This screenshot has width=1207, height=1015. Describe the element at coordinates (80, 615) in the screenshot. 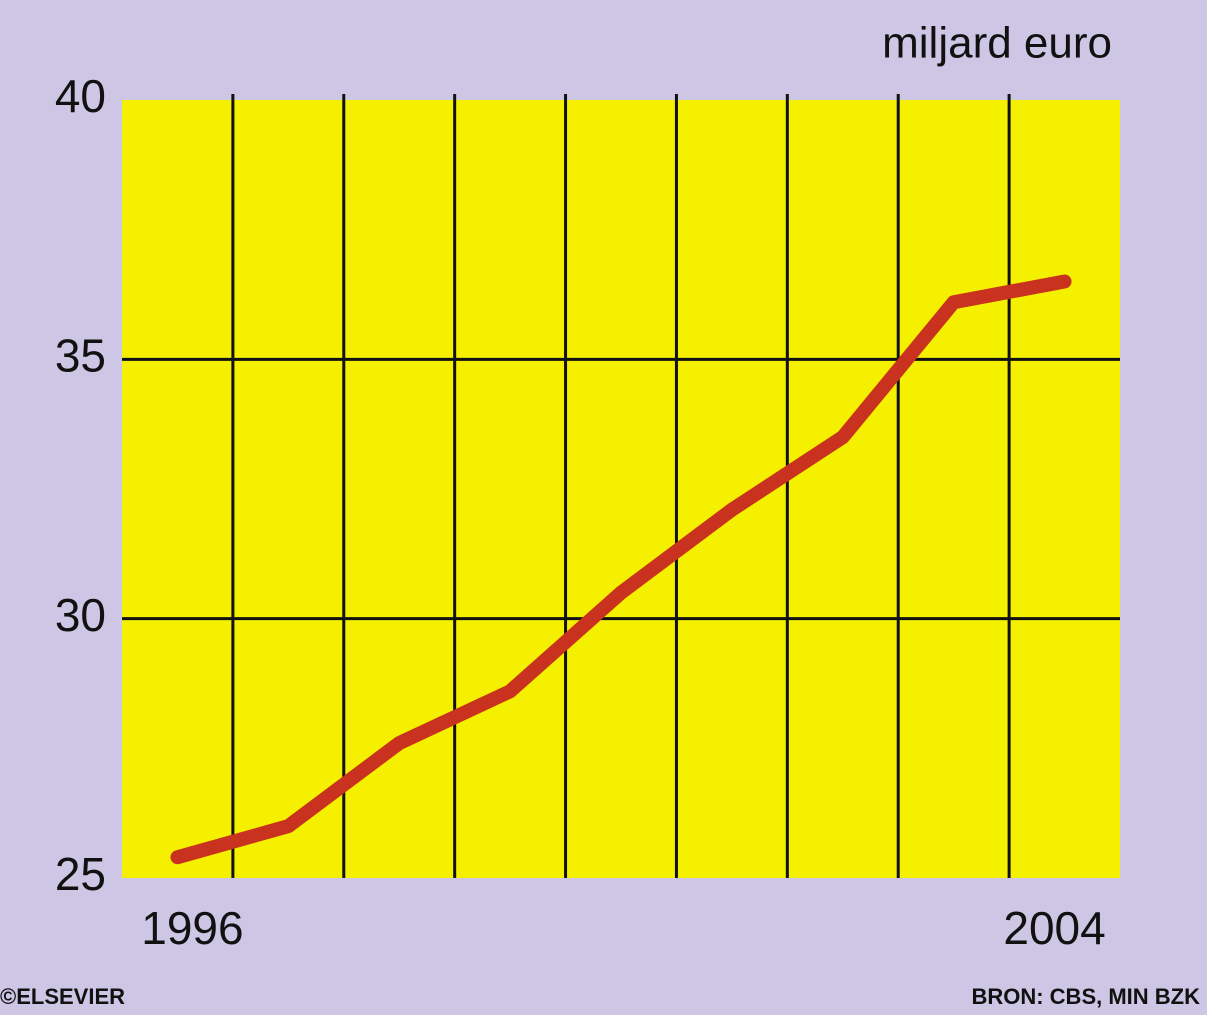

I see `y-tick-label: 30` at that location.